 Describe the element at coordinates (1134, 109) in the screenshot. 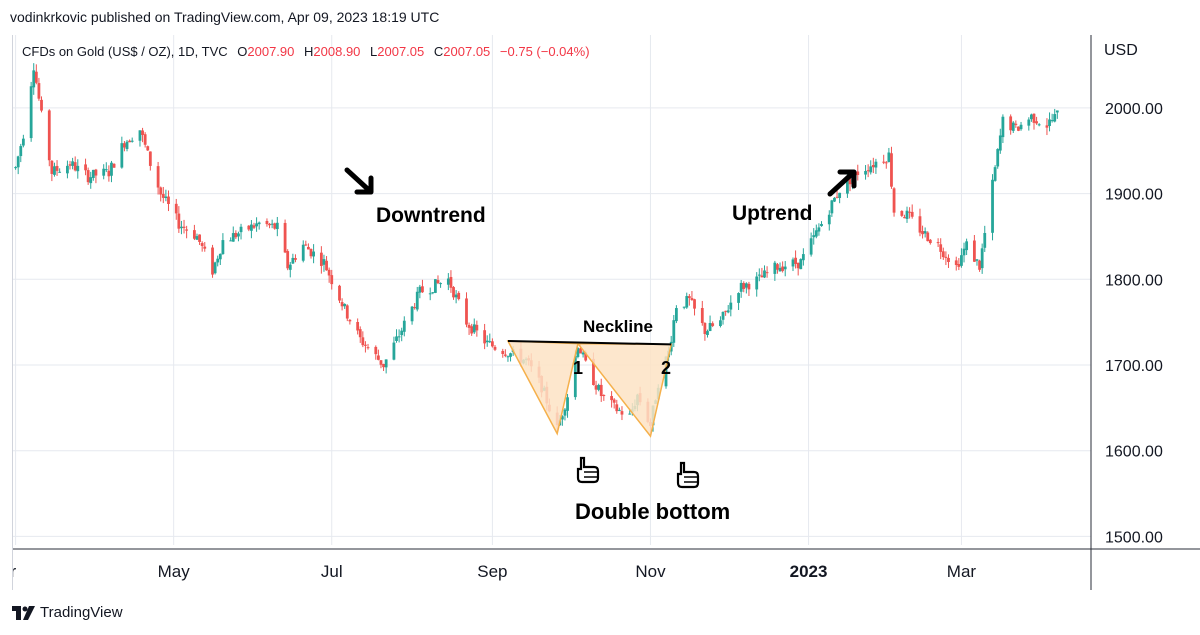

I see `y-tick-label: 2000.00` at that location.